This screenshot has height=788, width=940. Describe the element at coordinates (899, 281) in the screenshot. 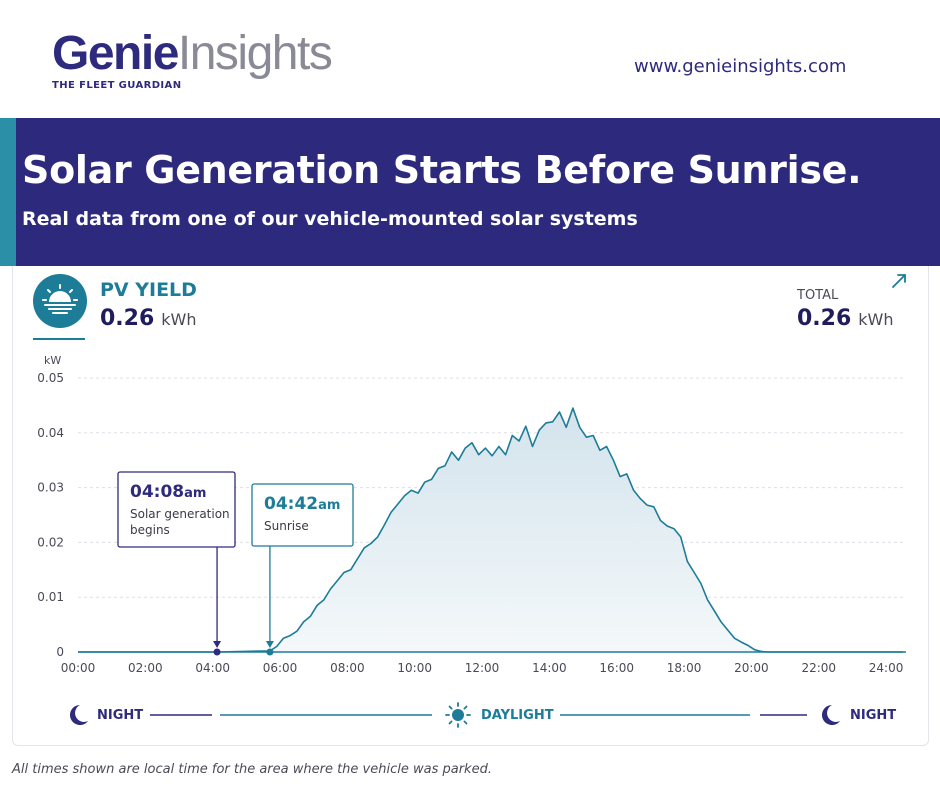

I see `expand-arrow-icon` at that location.